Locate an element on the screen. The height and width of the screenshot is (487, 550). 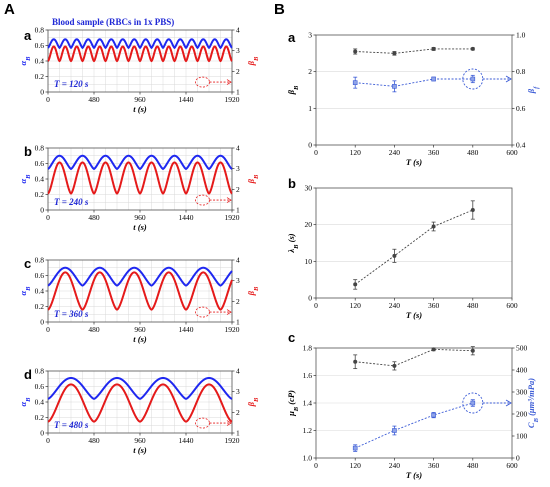
period-annotation: T = 360 s is located at coordinates (71, 314).